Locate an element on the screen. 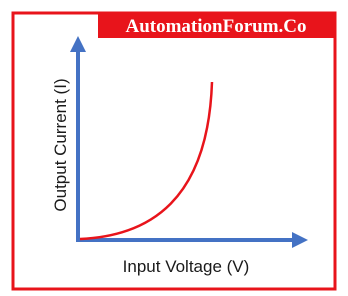  y-axis-arrow is located at coordinates (78, 44).